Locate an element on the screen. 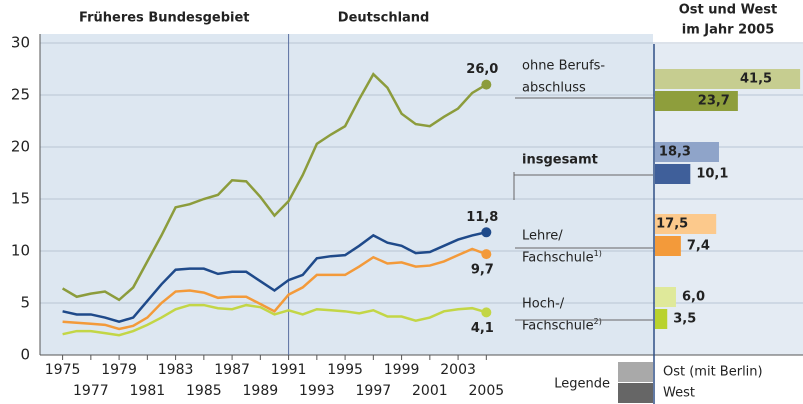 This screenshot has width=803, height=404. x-tick-label: 2003 is located at coordinates (458, 370).